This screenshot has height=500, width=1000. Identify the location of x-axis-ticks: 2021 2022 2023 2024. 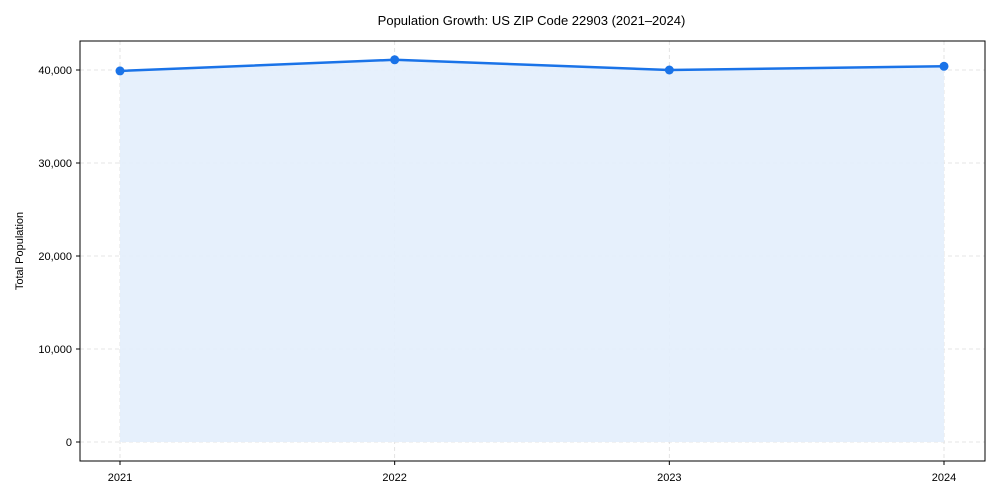
(532, 472).